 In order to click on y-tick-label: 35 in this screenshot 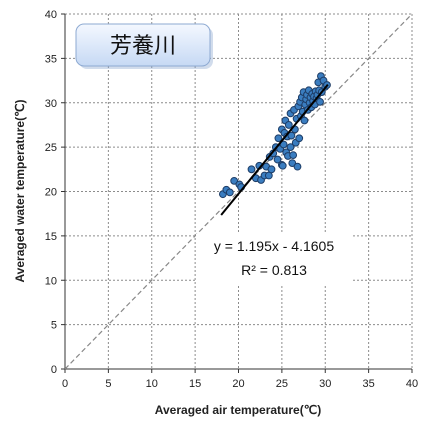, I will do `click(51, 59)`.